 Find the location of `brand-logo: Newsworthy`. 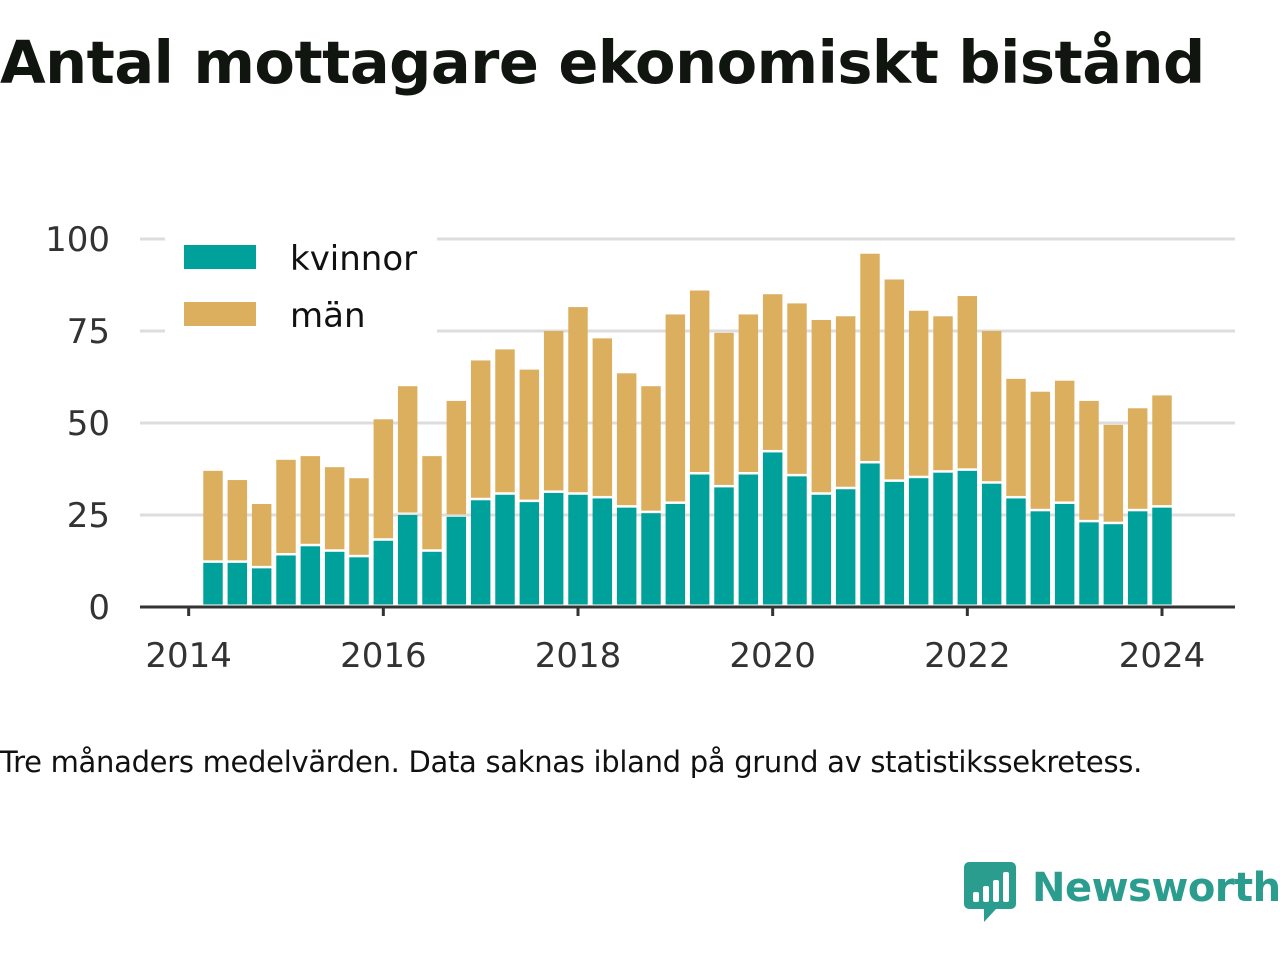

brand-logo: Newsworthy is located at coordinates (1122, 895).